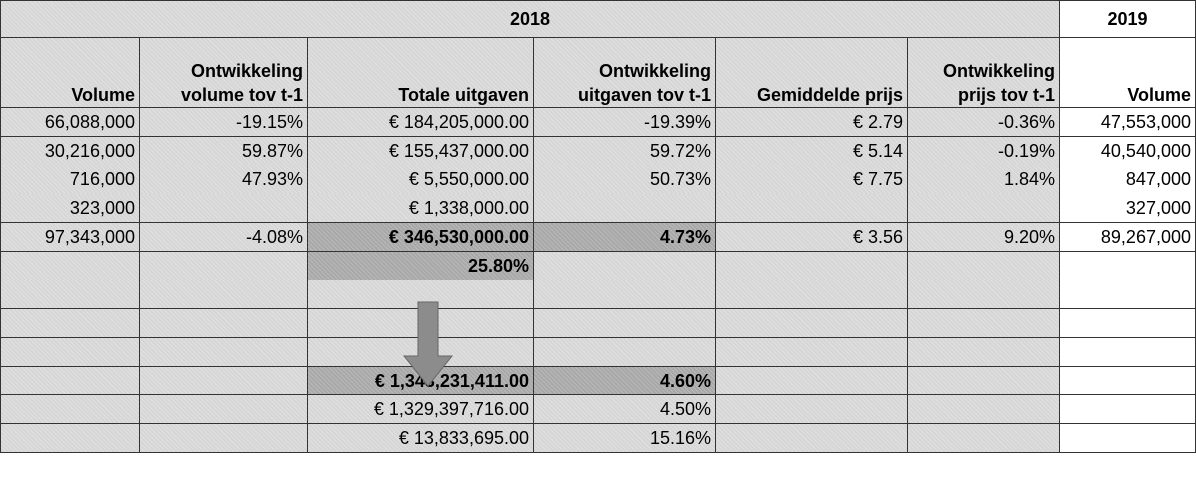  I want to click on table-cell: 847,000, so click(1128, 180).